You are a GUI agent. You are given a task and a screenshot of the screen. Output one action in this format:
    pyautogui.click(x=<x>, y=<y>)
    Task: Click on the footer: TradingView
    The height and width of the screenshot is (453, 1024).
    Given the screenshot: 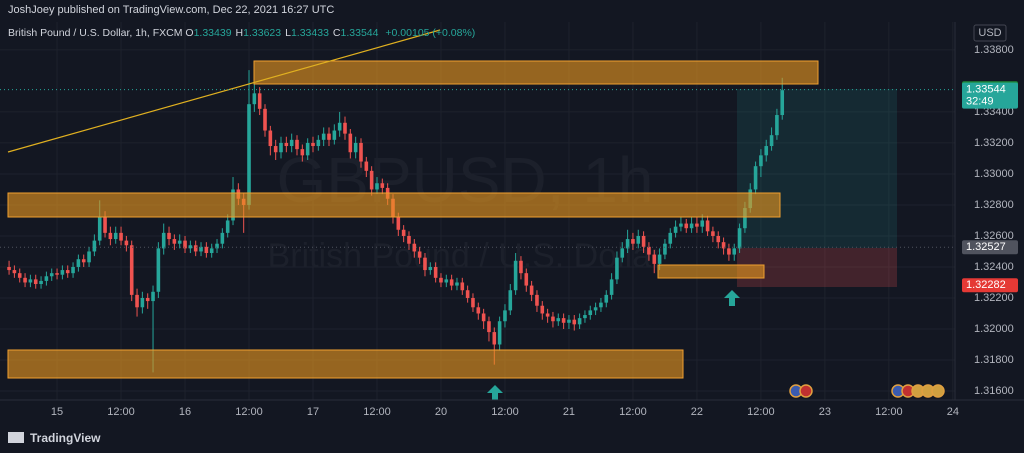 What is the action you would take?
    pyautogui.click(x=54, y=438)
    